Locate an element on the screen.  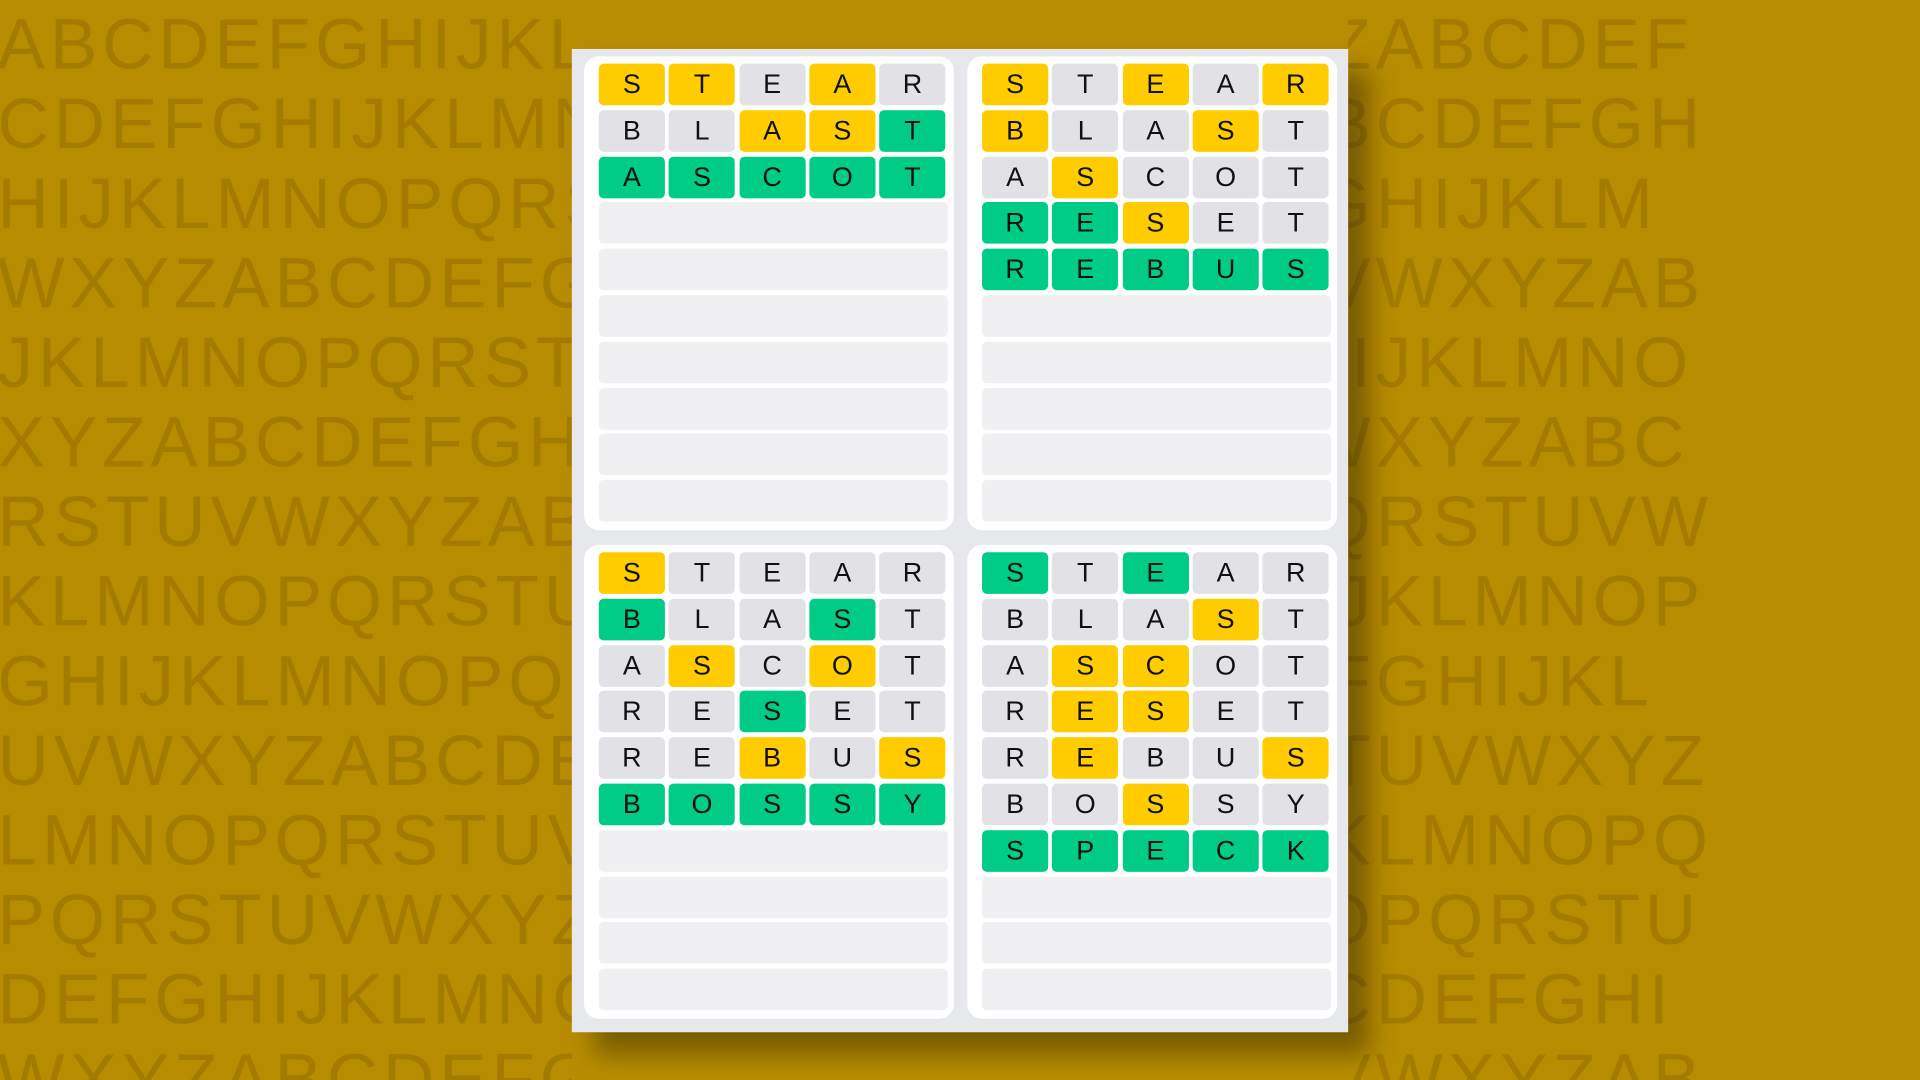
background-letter-row: UVWXYZABCDEFGHIJKLMNOPQRSTUVWXYZ is located at coordinates (1528, 763).